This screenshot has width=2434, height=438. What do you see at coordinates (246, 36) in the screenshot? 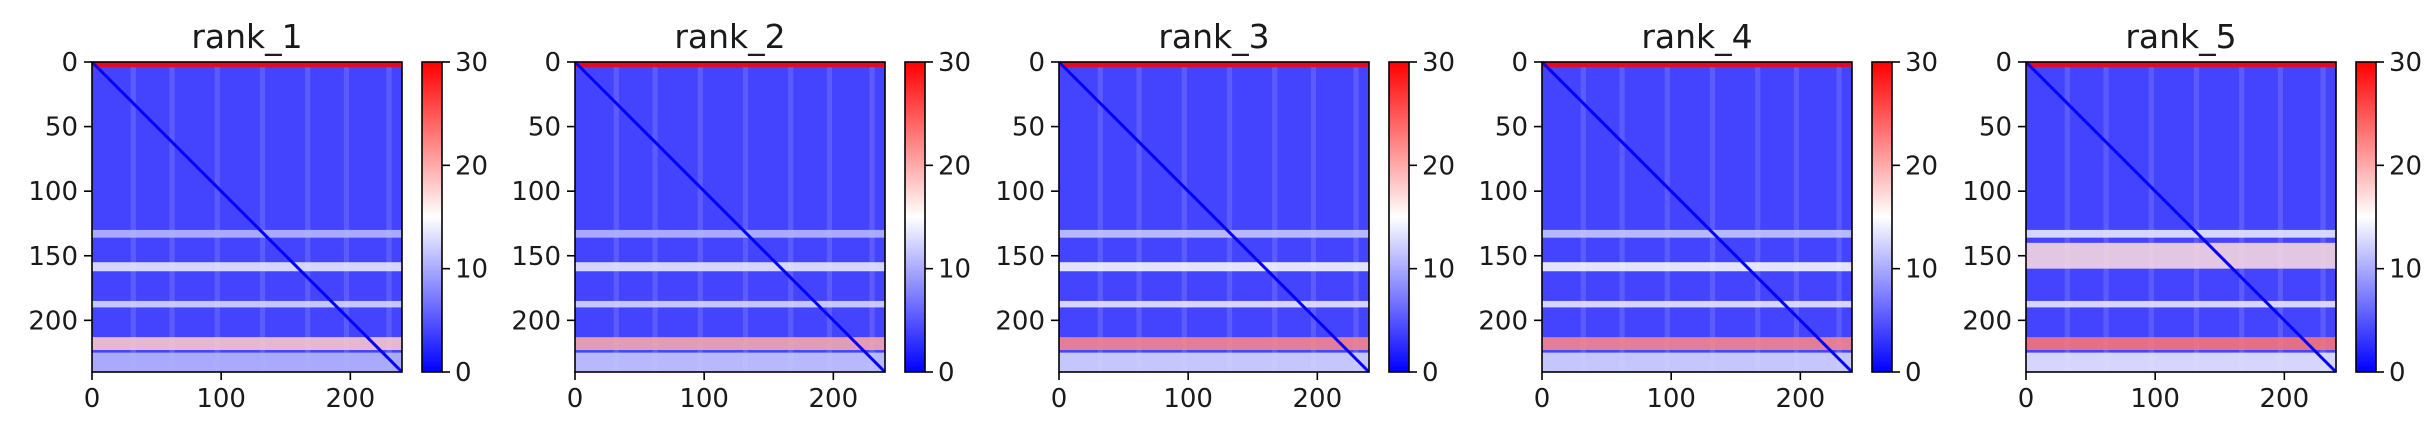
I see `panel-title: rank_1` at bounding box center [246, 36].